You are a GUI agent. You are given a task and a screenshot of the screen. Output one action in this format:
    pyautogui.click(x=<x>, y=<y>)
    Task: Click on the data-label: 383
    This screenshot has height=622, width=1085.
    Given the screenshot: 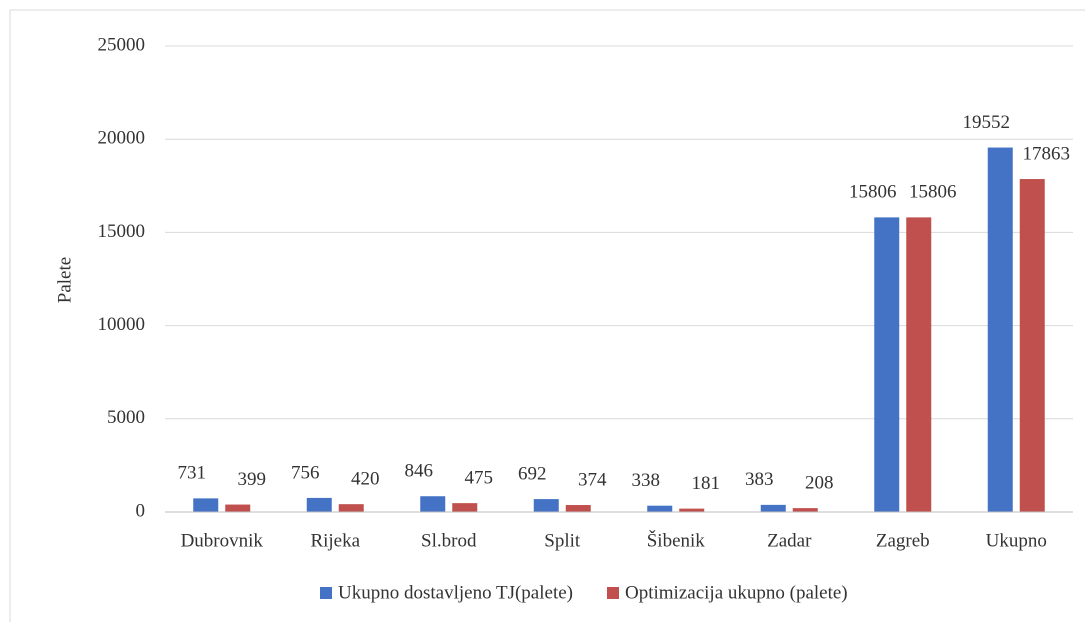 What is the action you would take?
    pyautogui.click(x=759, y=479)
    